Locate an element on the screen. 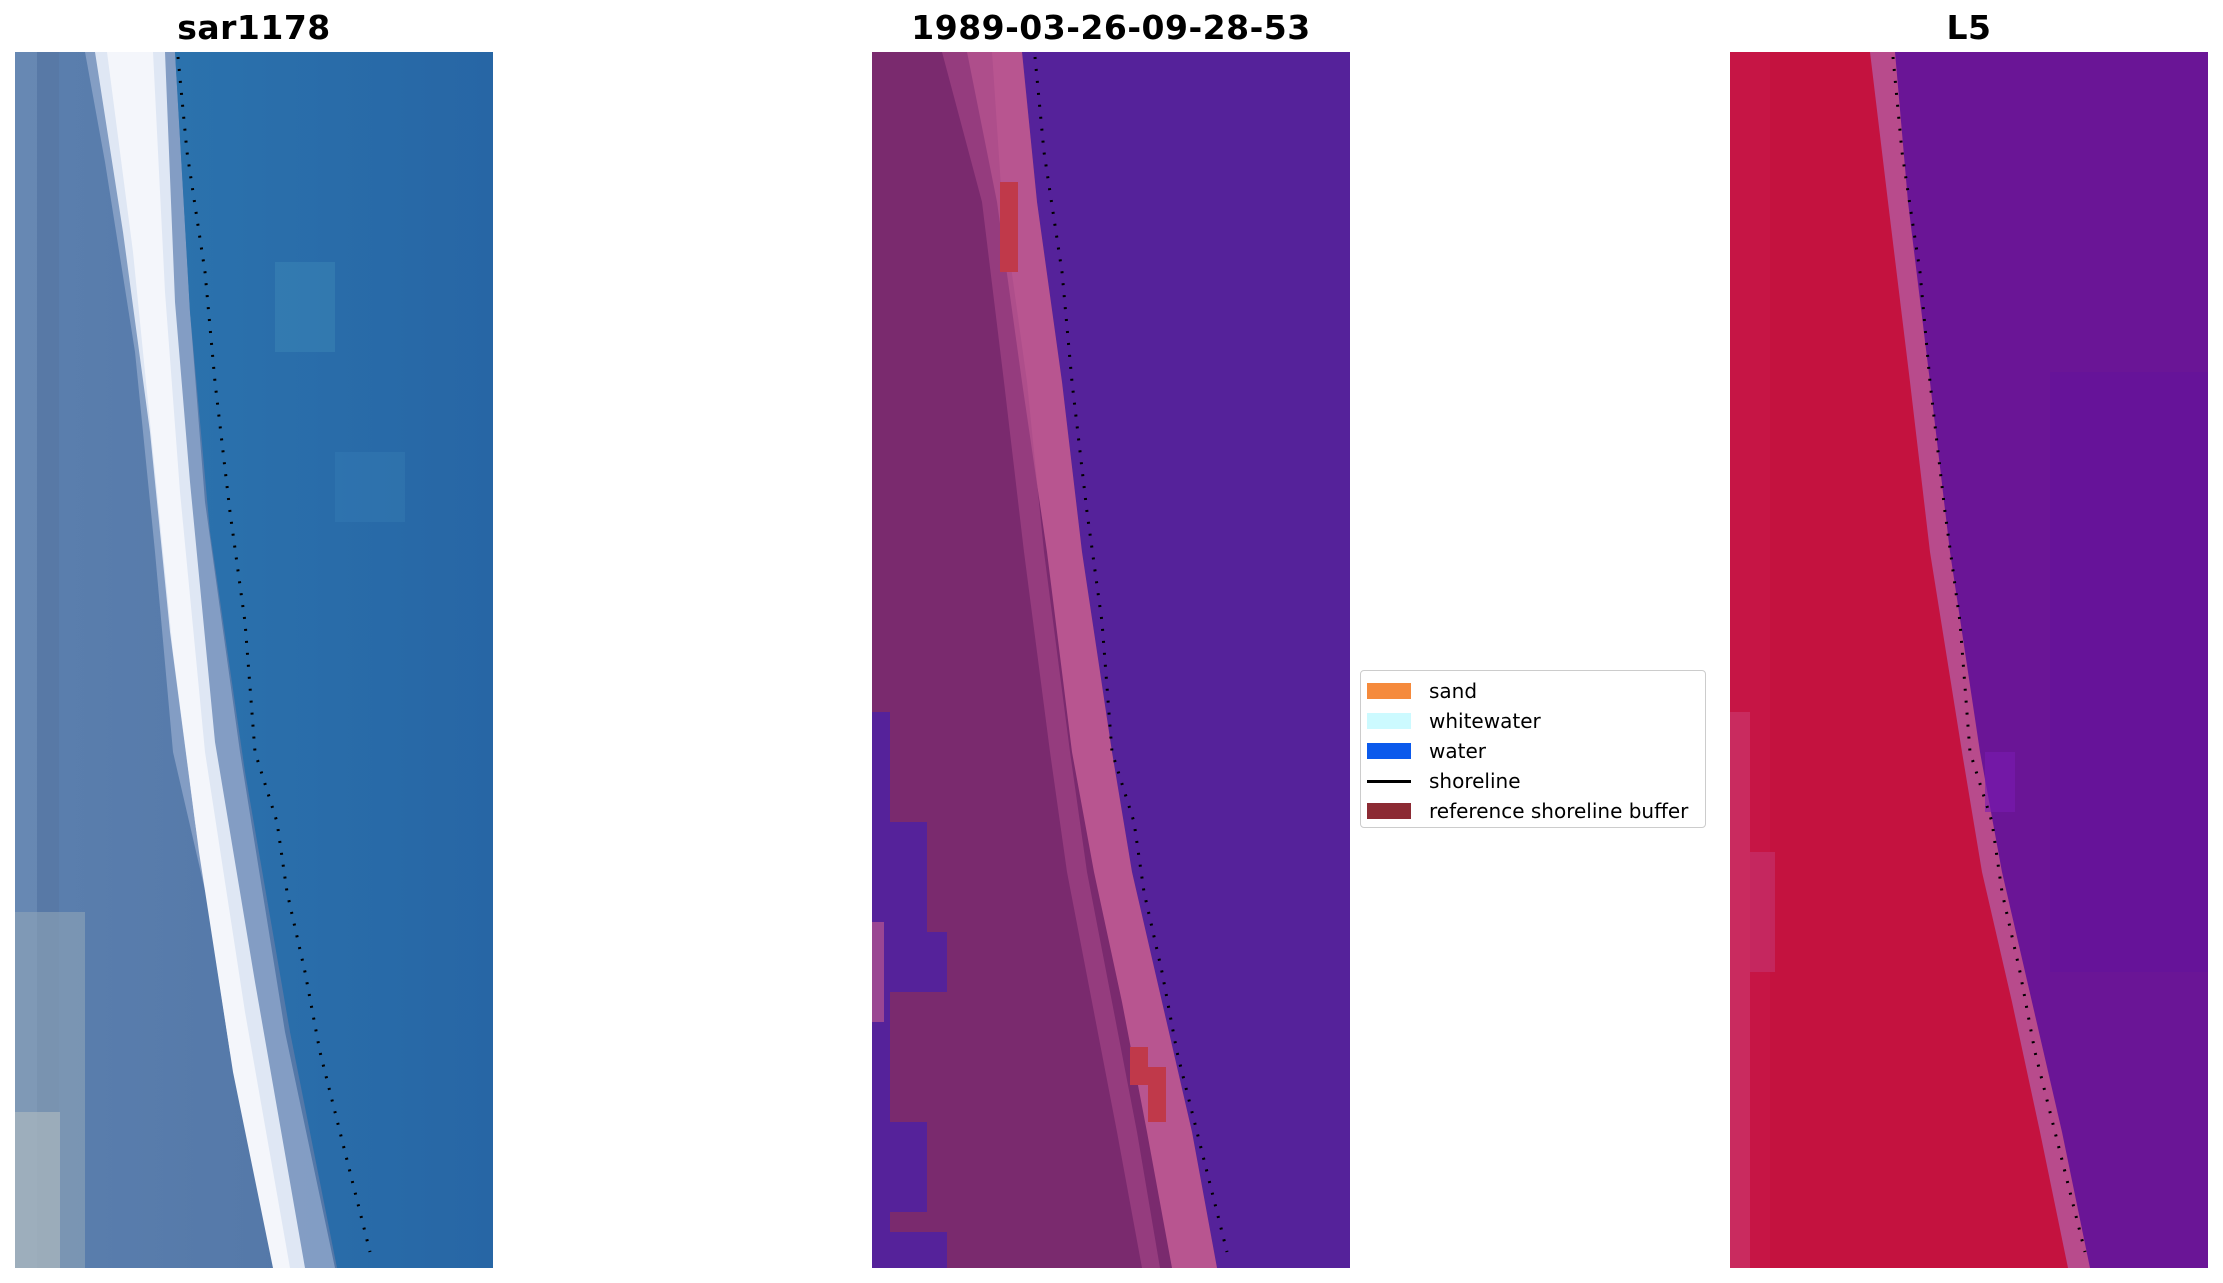 Image resolution: width=2223 pixels, height=1283 pixels. legend-item-water: water is located at coordinates (1426, 751).